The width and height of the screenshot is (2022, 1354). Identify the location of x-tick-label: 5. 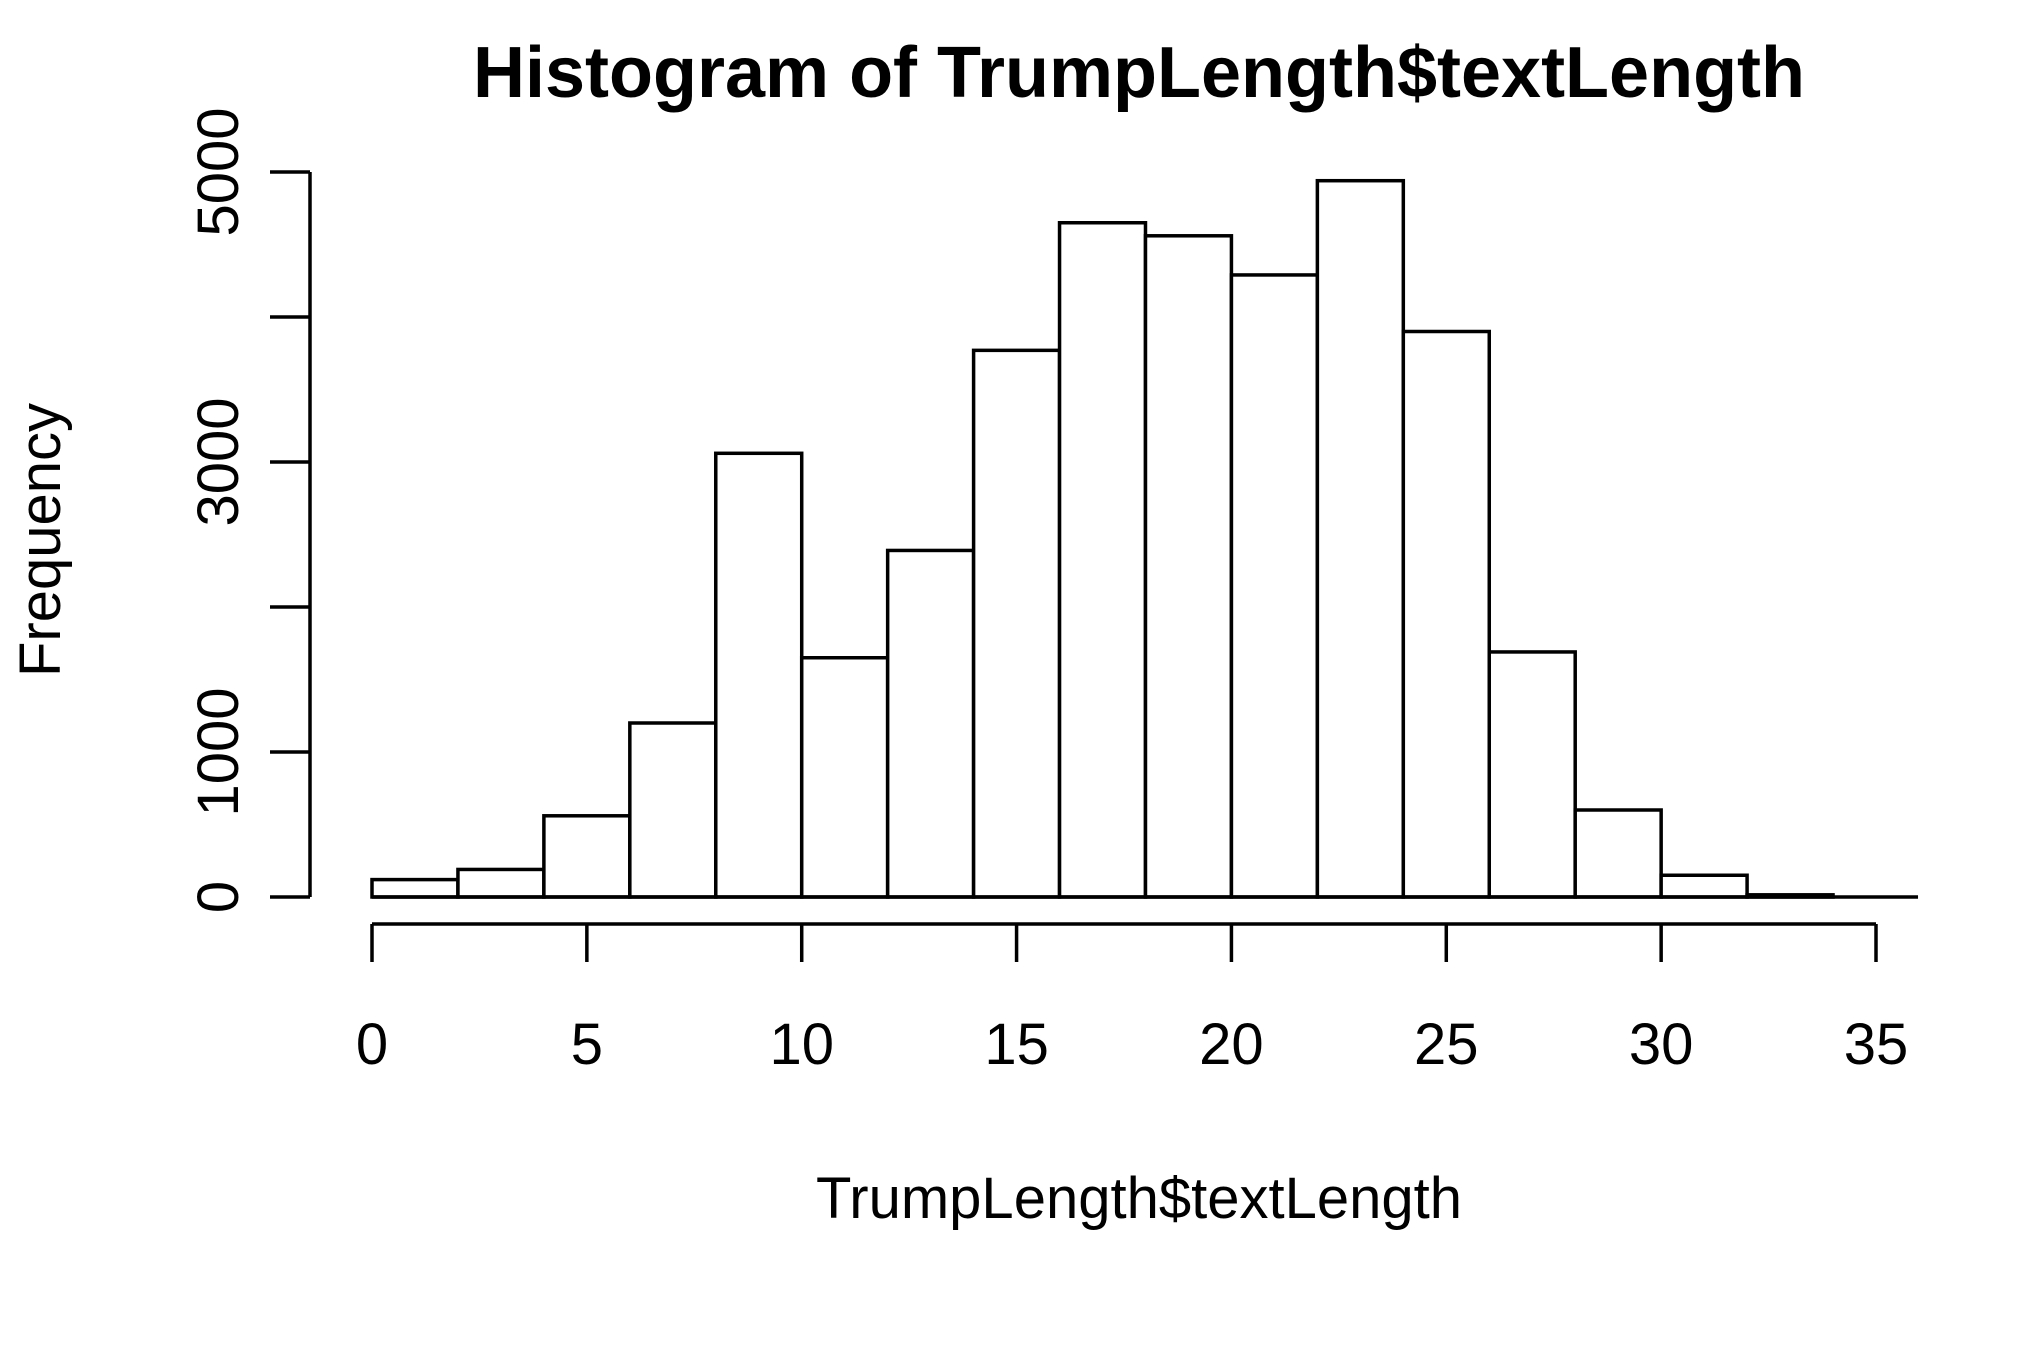
(587, 1044).